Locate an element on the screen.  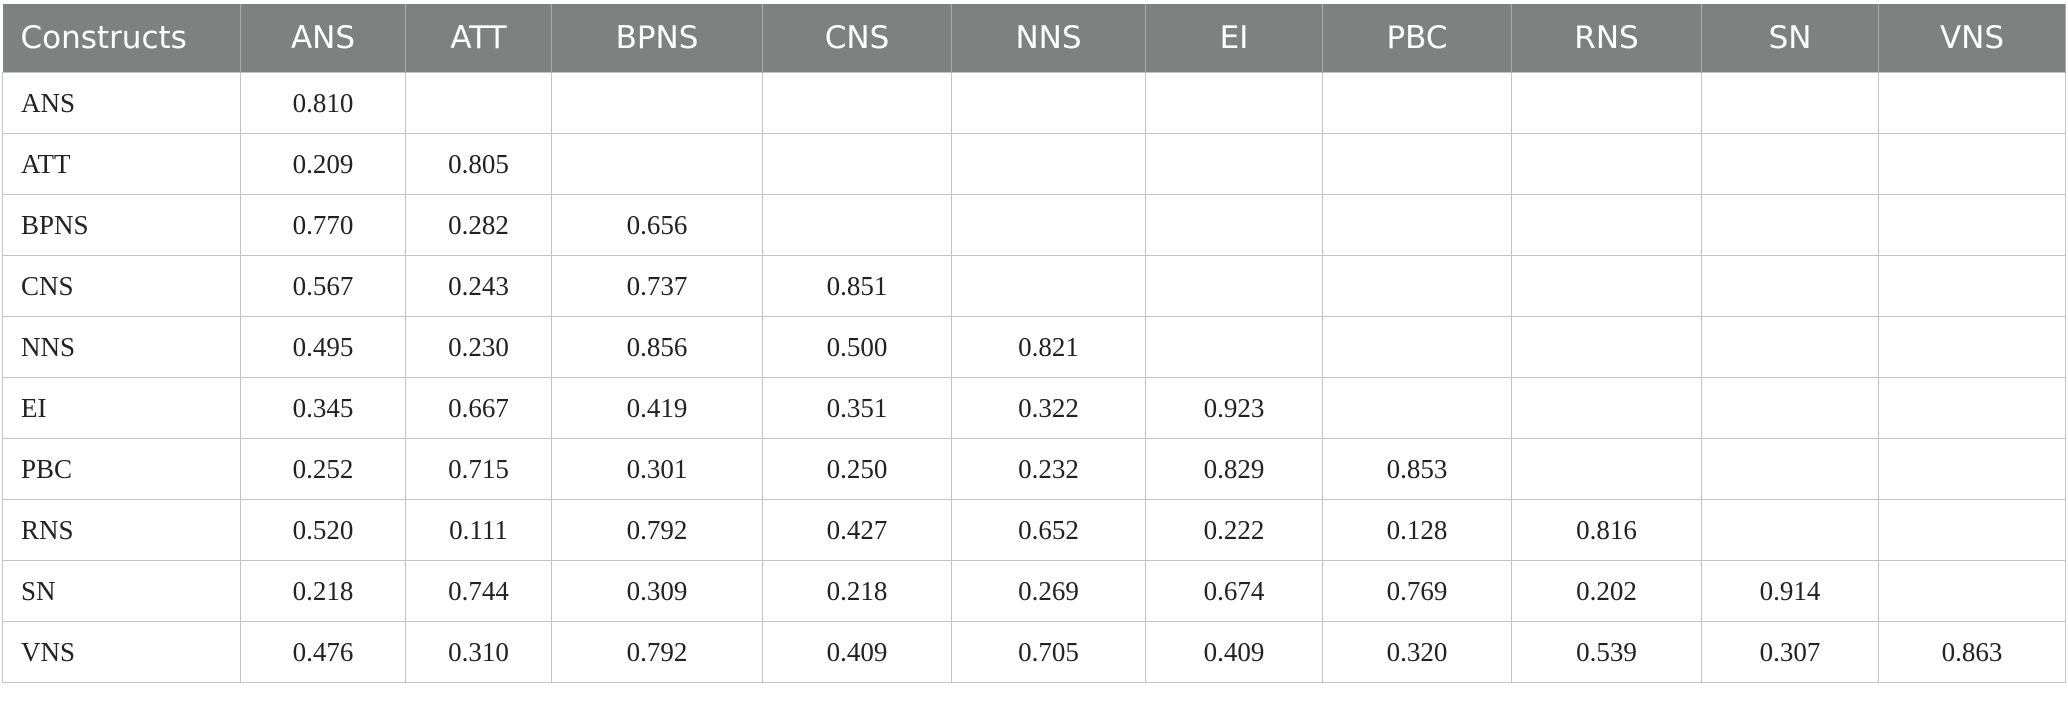
value-cell: 0.923 is located at coordinates (1234, 408).